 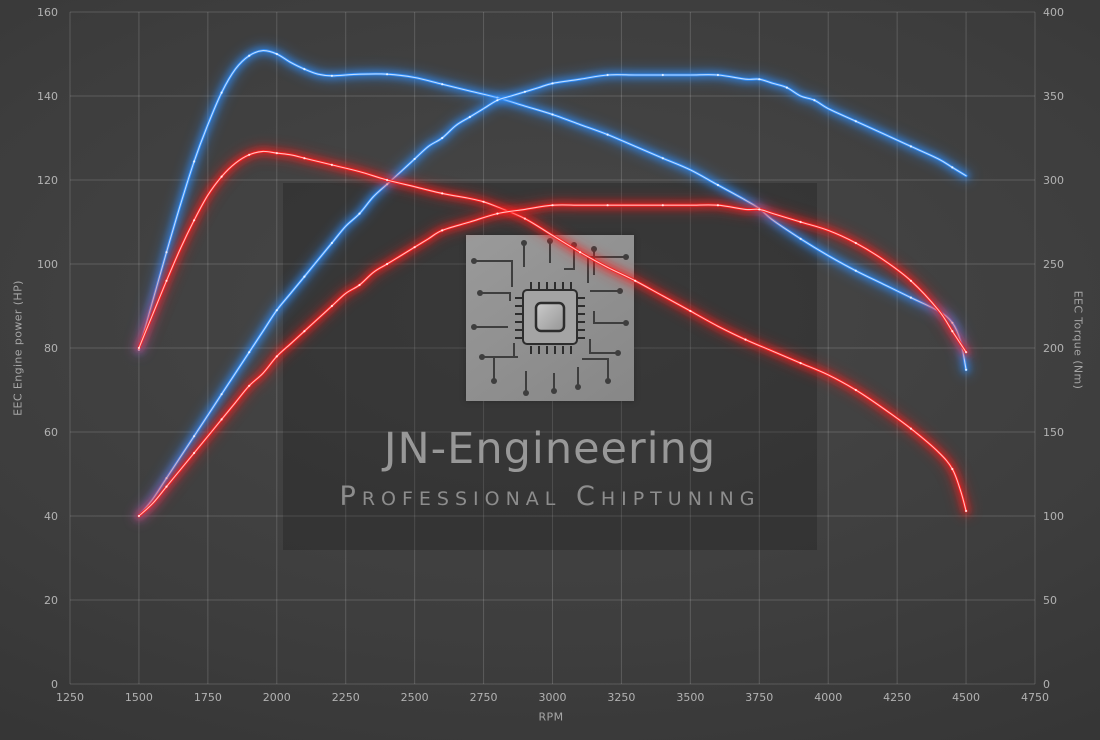 I want to click on y-tick-labels-left: 0 20 40 60 80 100 120 140 160, so click(x=47, y=348).